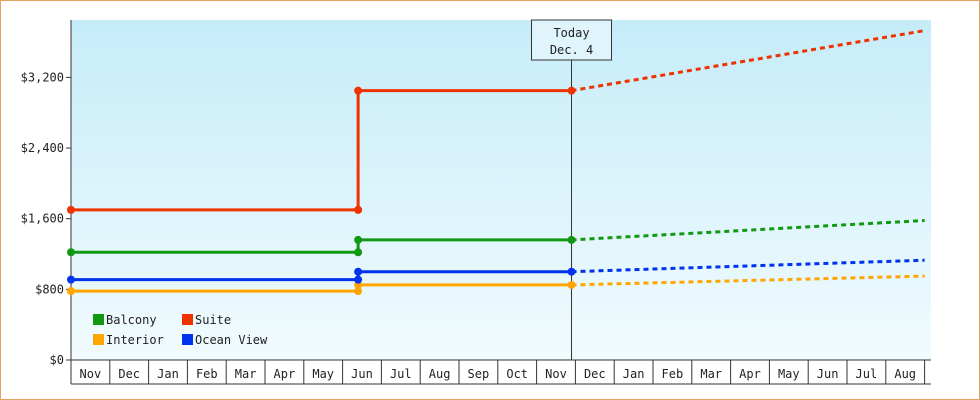 The height and width of the screenshot is (400, 980). Describe the element at coordinates (42, 219) in the screenshot. I see `y-tick-label: $1,600` at that location.